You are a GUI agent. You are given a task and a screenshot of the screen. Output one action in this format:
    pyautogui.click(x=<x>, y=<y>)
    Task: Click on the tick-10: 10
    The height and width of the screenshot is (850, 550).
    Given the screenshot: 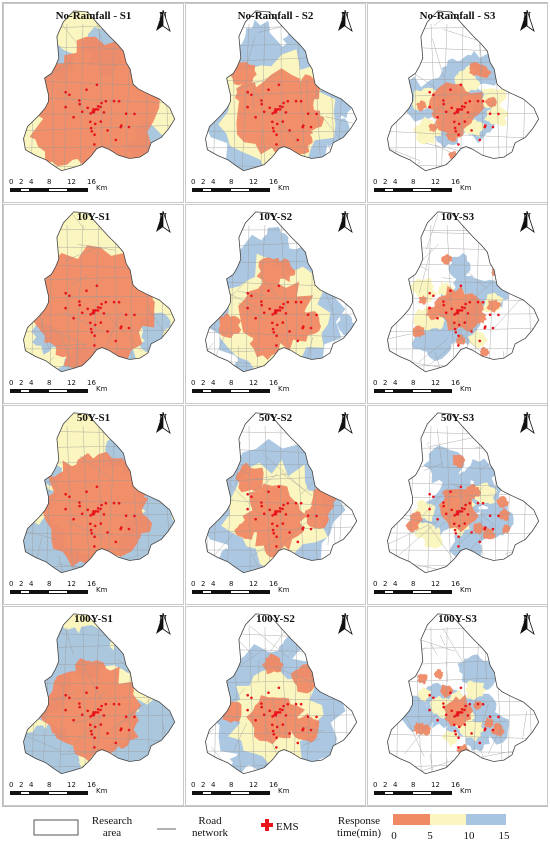 What is the action you would take?
    pyautogui.click(x=469, y=836)
    